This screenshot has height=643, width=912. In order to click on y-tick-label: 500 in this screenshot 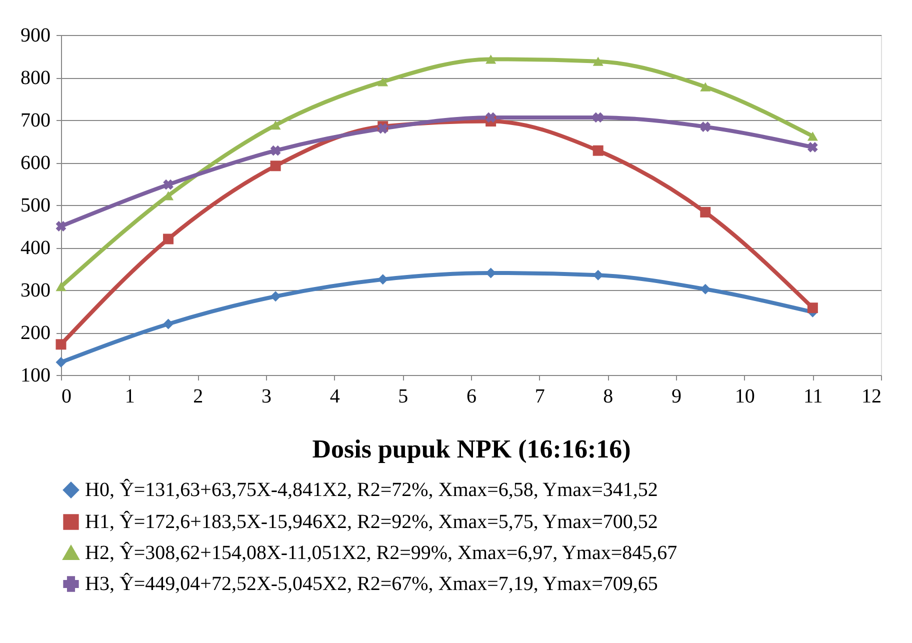, I will do `click(35, 205)`.